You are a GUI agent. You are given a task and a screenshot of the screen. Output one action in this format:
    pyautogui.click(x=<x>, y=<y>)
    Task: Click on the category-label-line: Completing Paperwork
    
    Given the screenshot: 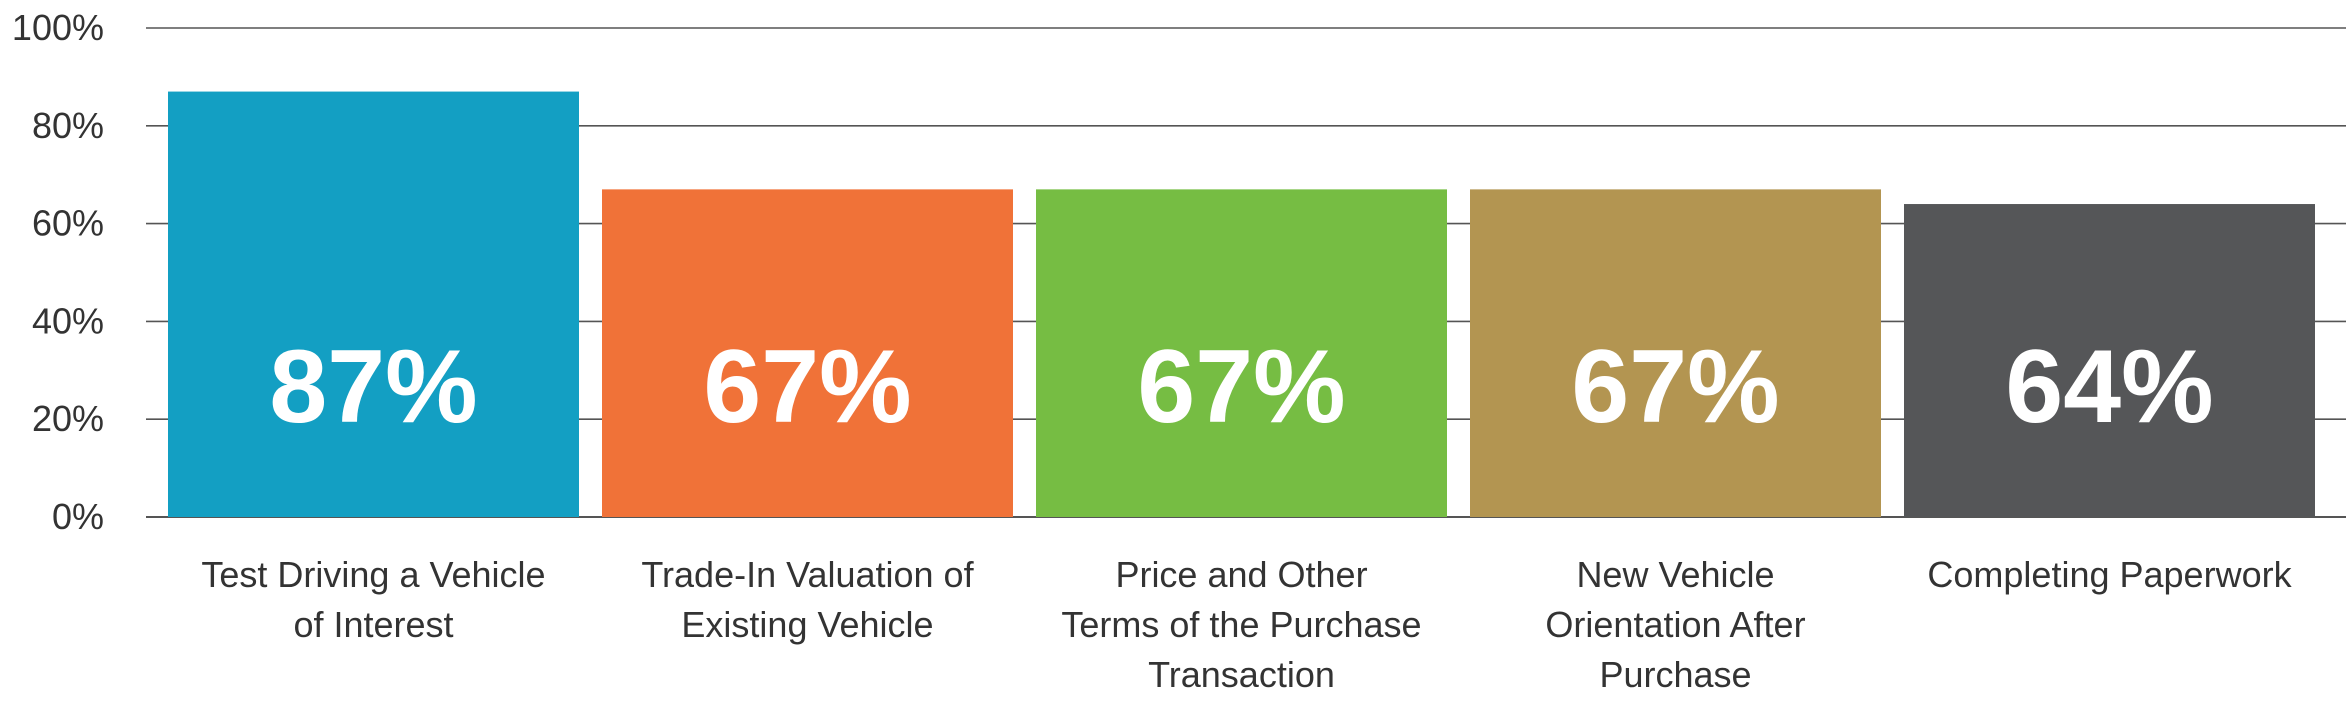 What is the action you would take?
    pyautogui.click(x=2109, y=574)
    